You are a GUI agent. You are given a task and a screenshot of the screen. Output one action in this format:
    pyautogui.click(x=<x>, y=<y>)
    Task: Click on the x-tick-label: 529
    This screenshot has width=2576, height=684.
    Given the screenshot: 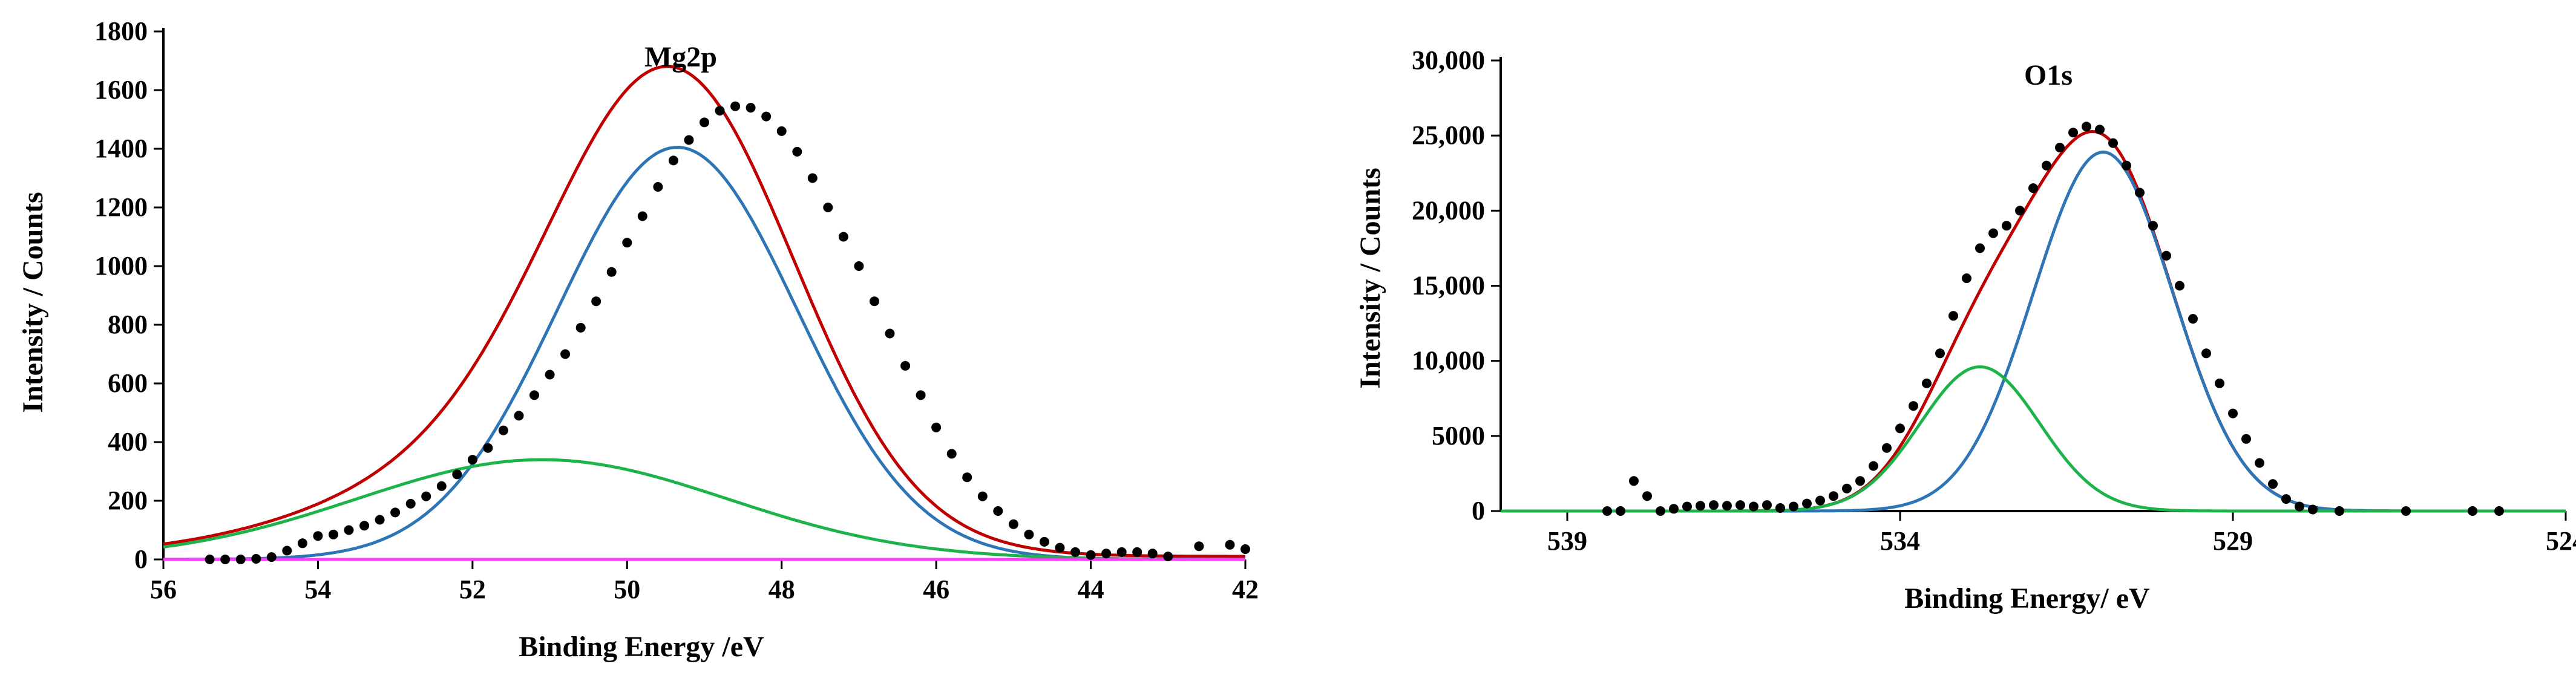 What is the action you would take?
    pyautogui.click(x=2233, y=541)
    